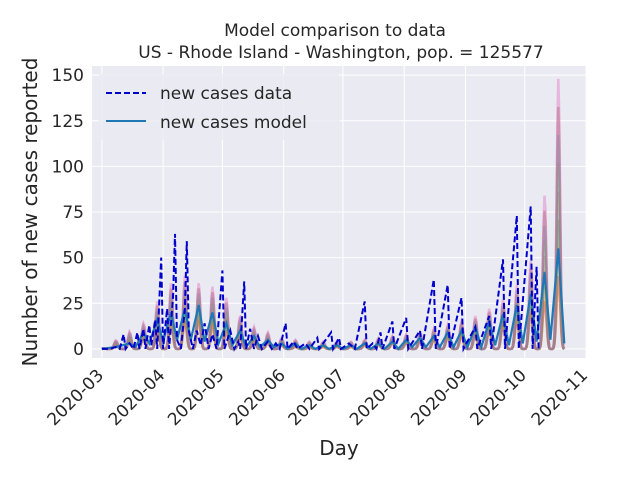  Describe the element at coordinates (137, 398) in the screenshot. I see `x-tick-label: 2020-04` at that location.